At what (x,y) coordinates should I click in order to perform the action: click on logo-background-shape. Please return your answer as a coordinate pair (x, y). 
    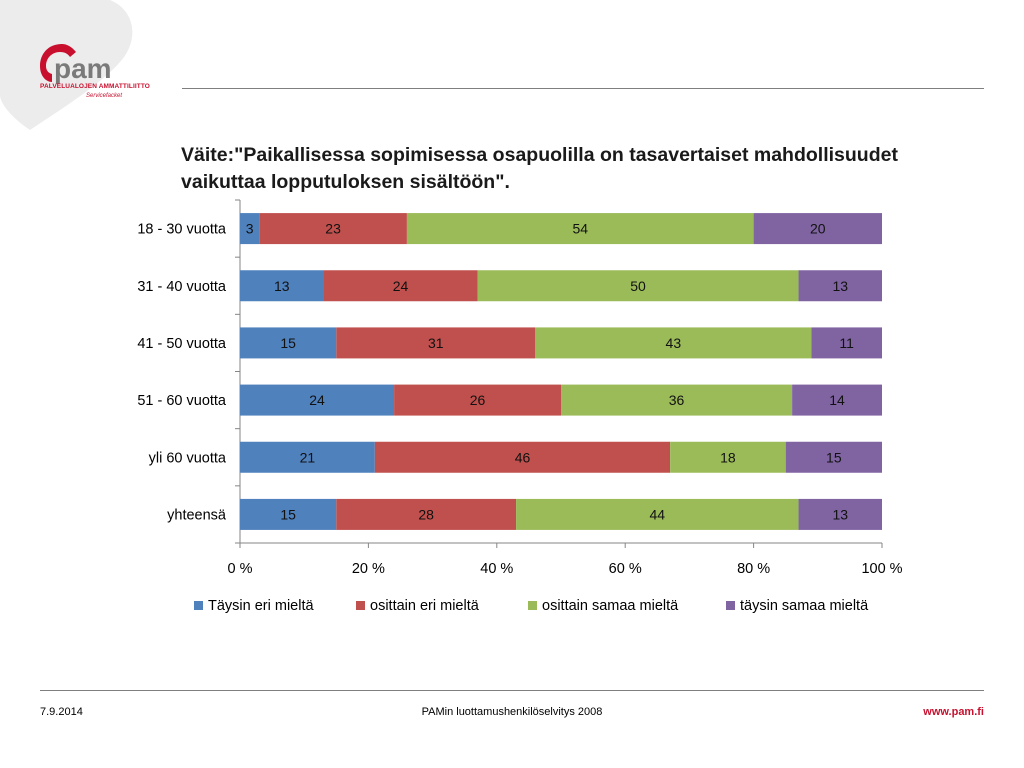
    Looking at the image, I should click on (66, 65).